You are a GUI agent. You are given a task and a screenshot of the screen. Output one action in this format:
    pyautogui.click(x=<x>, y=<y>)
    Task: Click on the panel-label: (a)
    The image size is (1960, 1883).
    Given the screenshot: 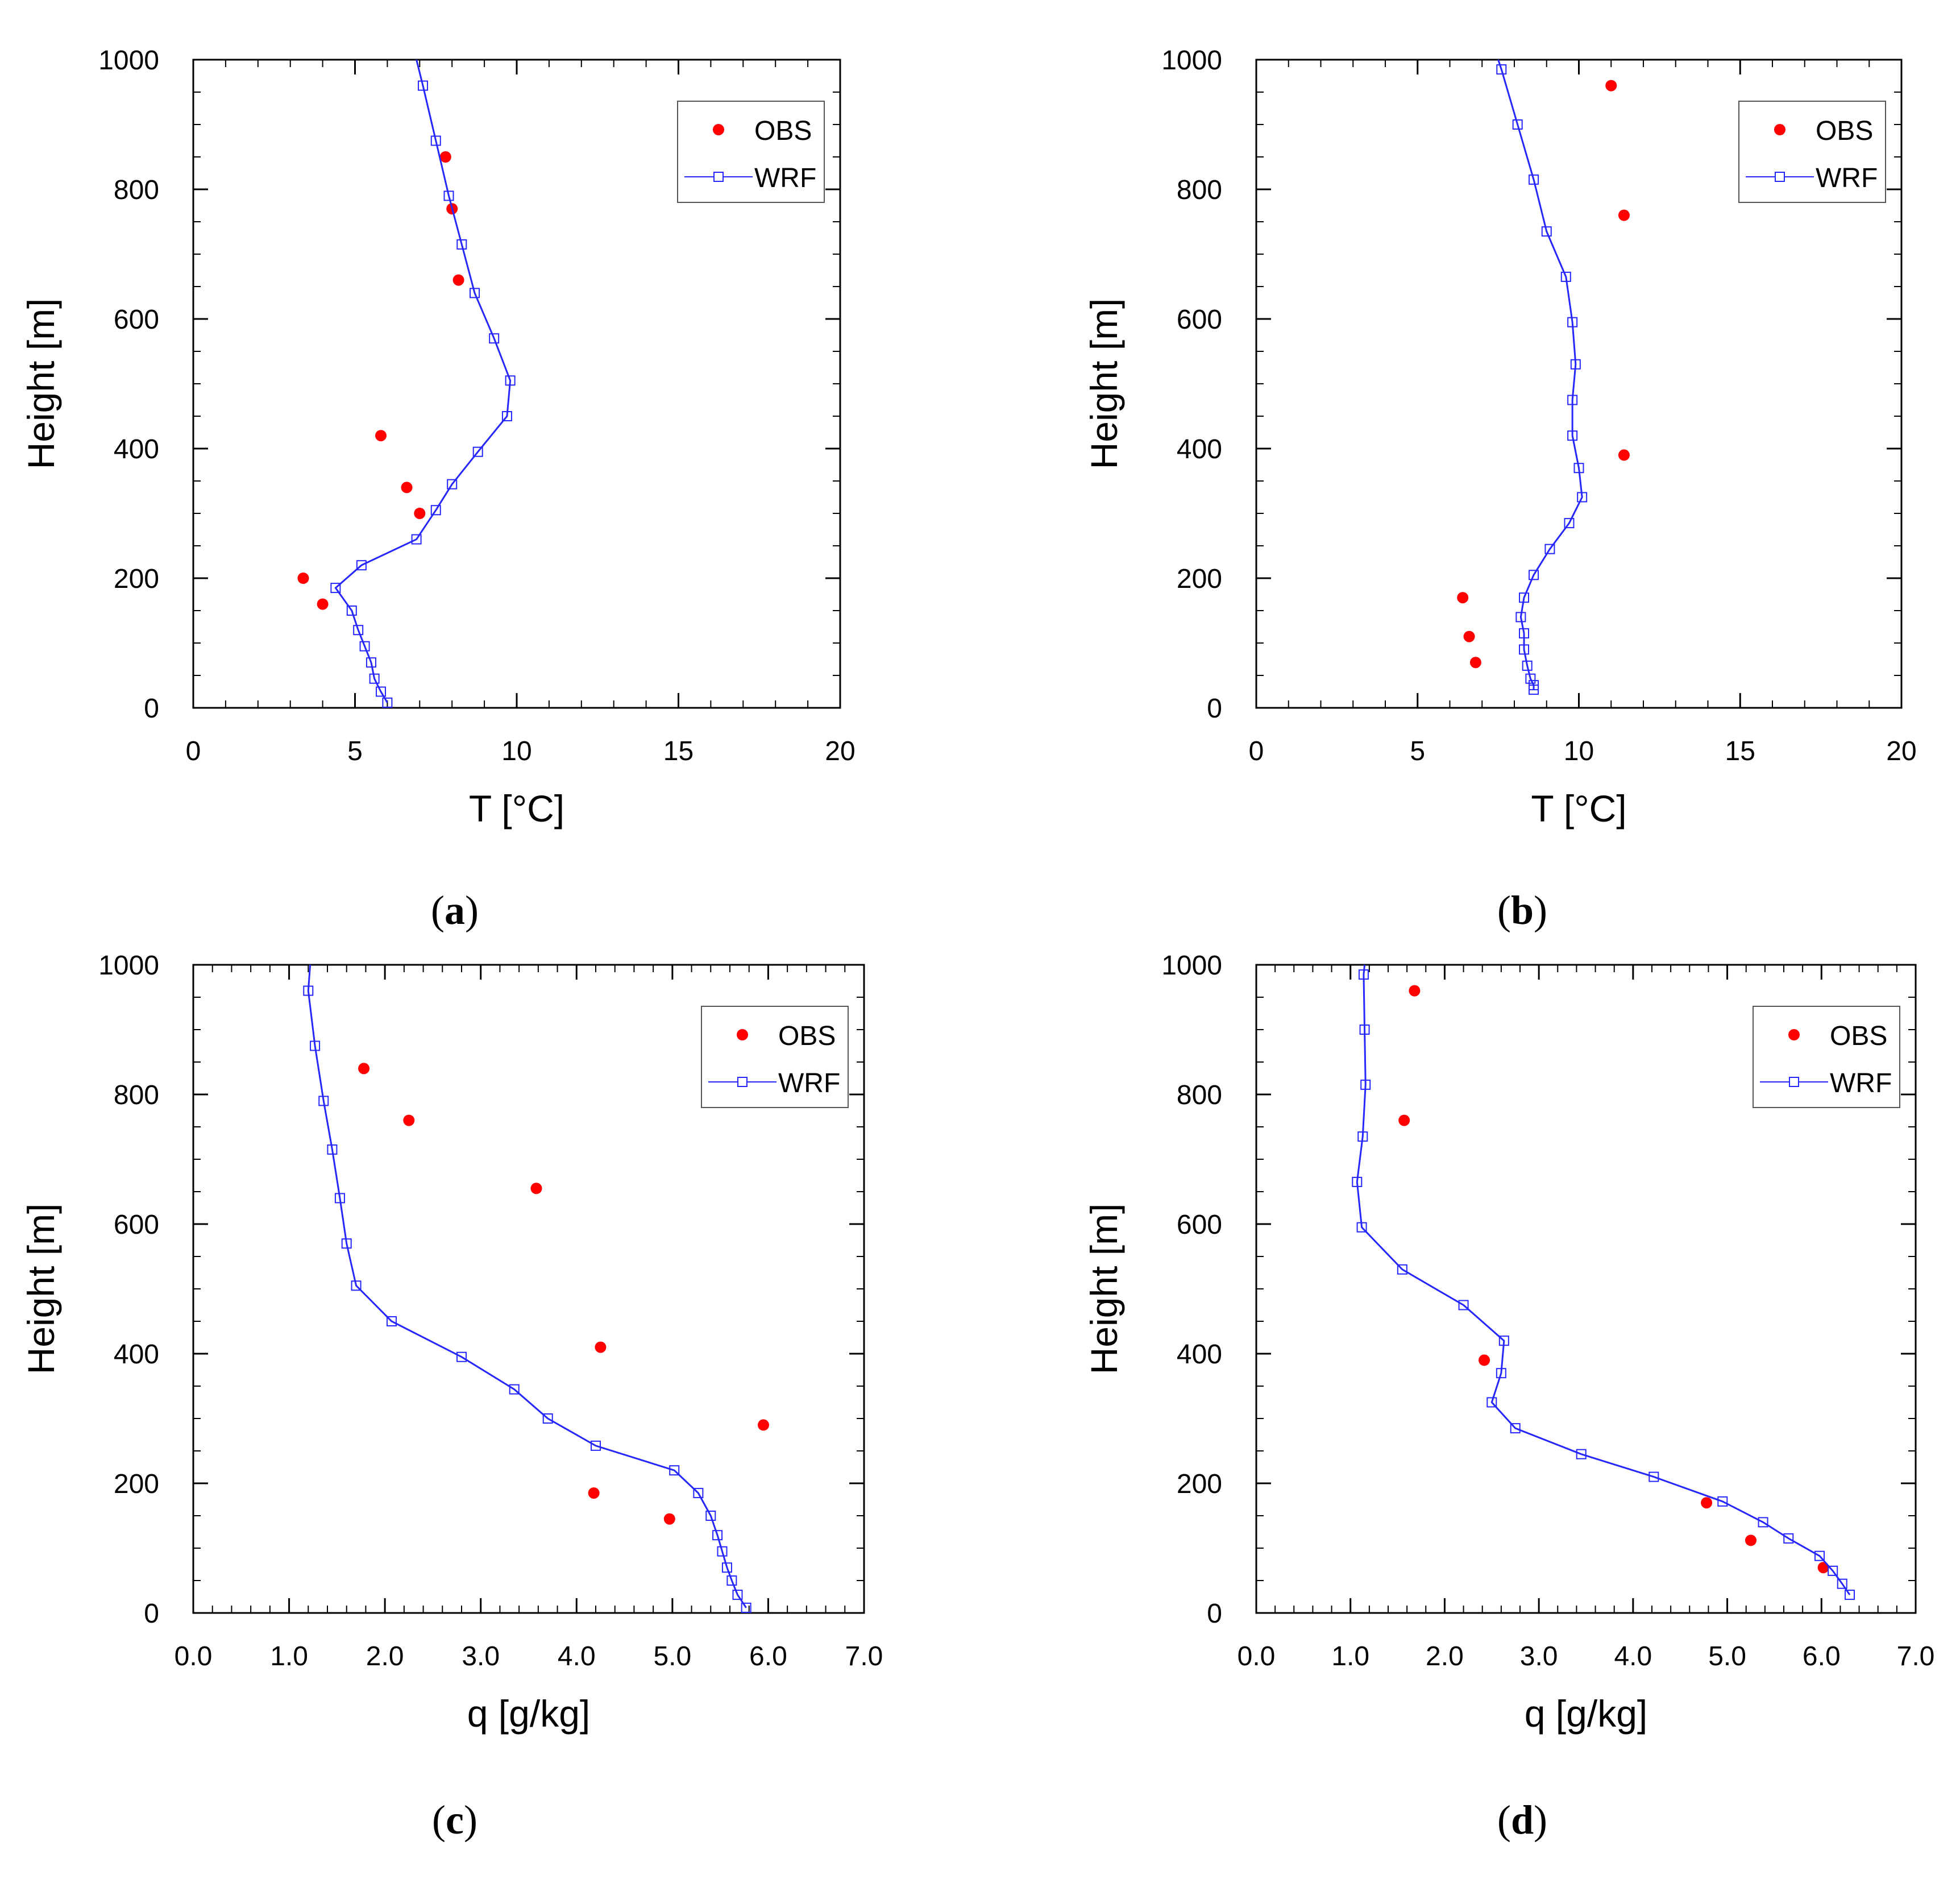 What is the action you would take?
    pyautogui.click(x=455, y=910)
    